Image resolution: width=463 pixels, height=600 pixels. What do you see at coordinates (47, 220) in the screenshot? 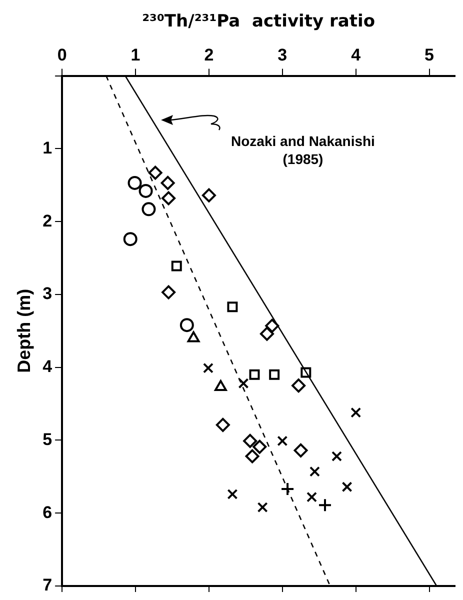
I see `y-tick-label: 2` at bounding box center [47, 220].